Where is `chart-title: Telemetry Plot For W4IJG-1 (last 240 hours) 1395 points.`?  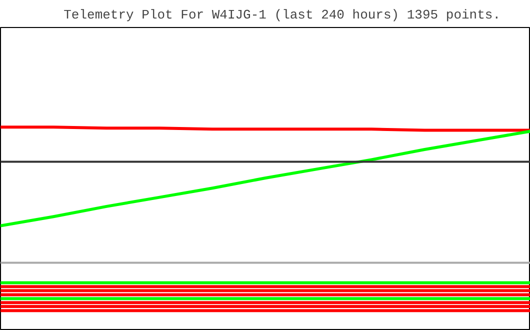
chart-title: Telemetry Plot For W4IJG-1 (last 240 hours) 1395 points. is located at coordinates (282, 15).